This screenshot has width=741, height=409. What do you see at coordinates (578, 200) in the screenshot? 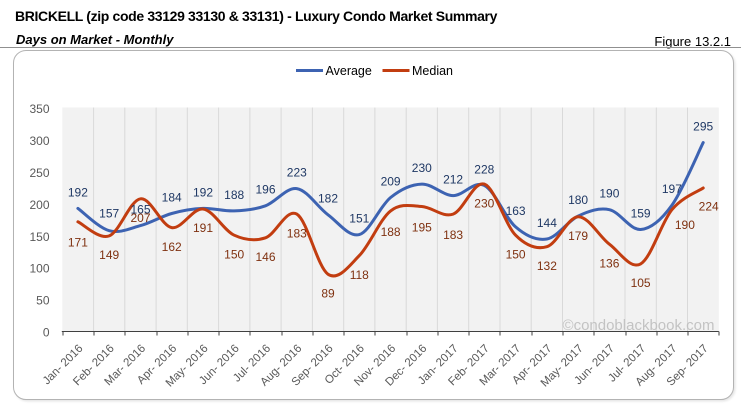
I see `svg-text: 180` at bounding box center [578, 200].